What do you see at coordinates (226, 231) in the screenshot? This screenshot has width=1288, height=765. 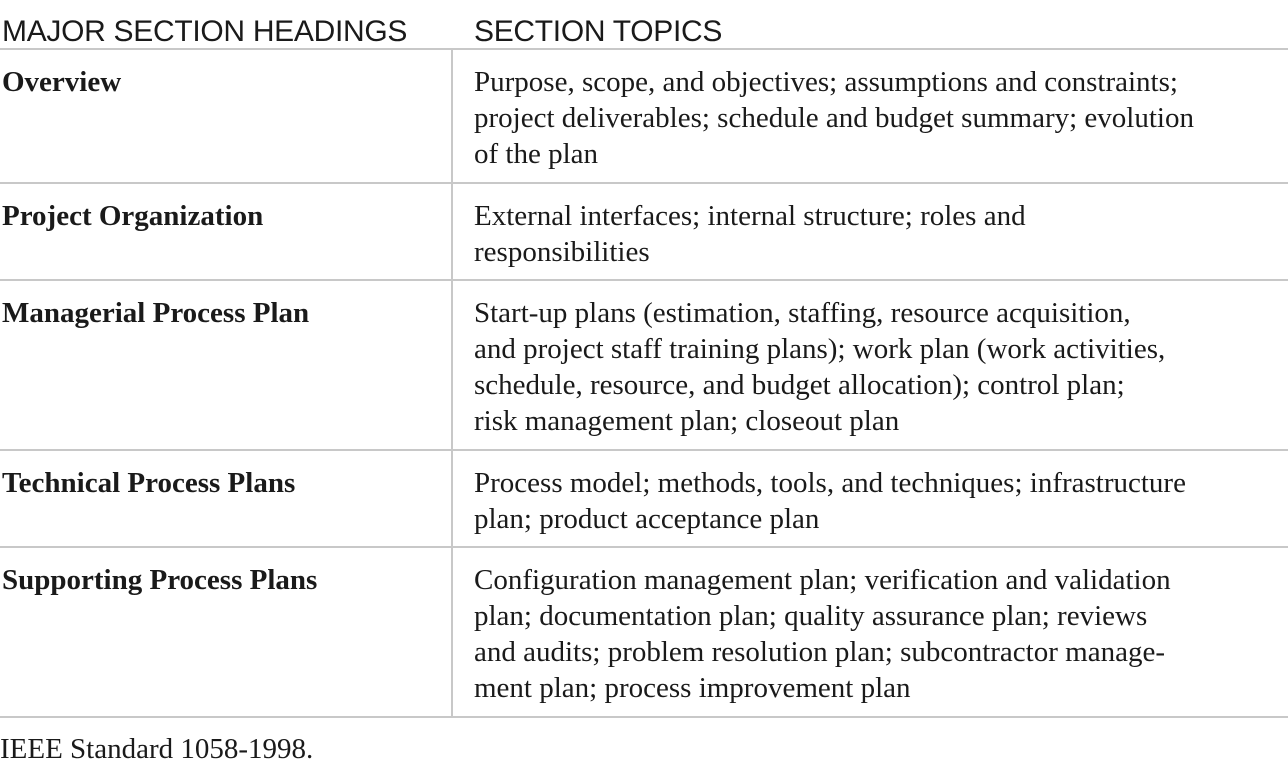 I see `section-heading: Project Organization` at bounding box center [226, 231].